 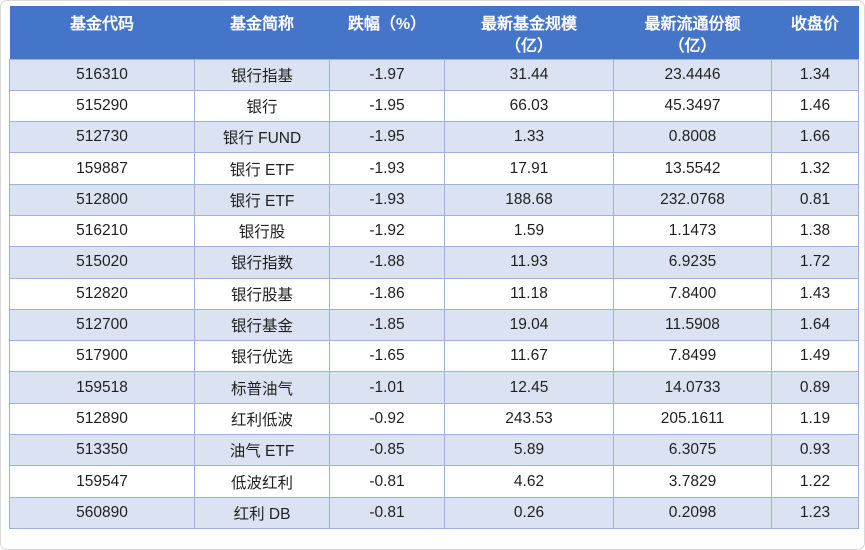 What do you see at coordinates (815, 325) in the screenshot?
I see `cell-close_price: 1.64` at bounding box center [815, 325].